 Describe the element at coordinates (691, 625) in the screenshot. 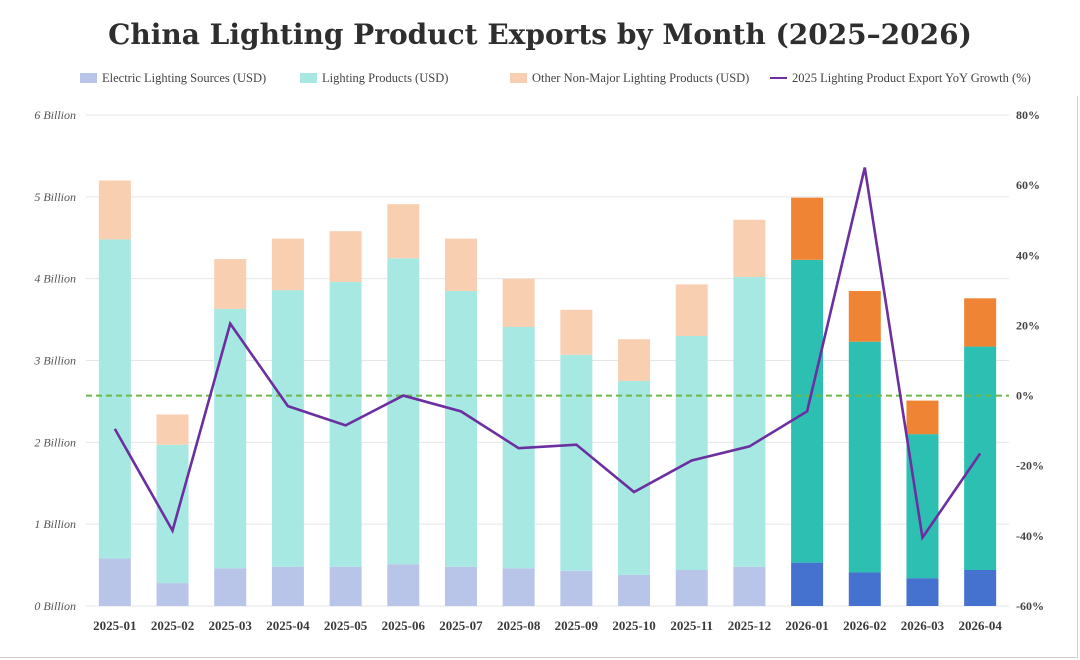

I see `x-tick-label: 2025-11` at that location.